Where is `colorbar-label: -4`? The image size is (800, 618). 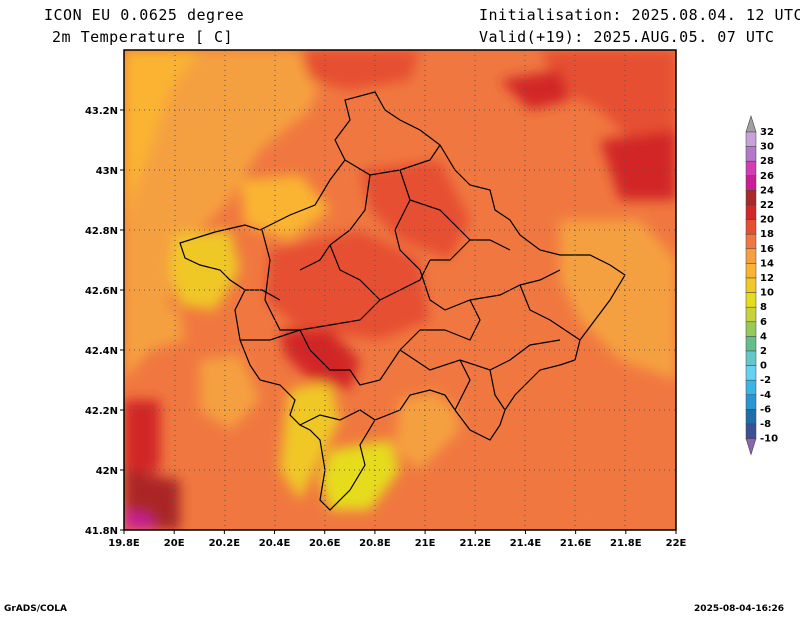 colorbar-label: -4 is located at coordinates (765, 395).